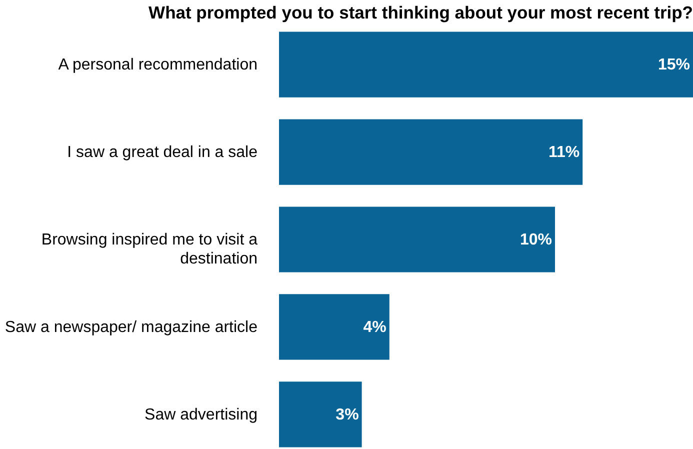  I want to click on y-tick-label: Browsing inspired me to visit a destination, so click(149, 250).